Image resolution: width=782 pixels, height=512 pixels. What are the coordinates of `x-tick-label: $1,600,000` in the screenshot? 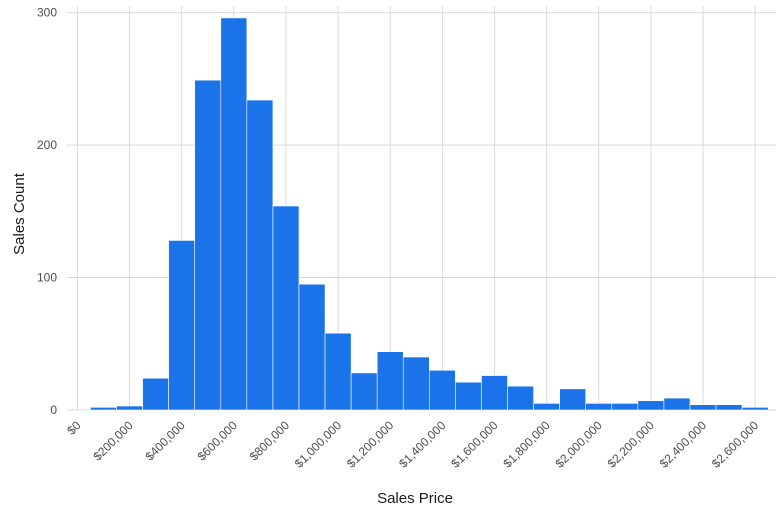 It's located at (474, 444).